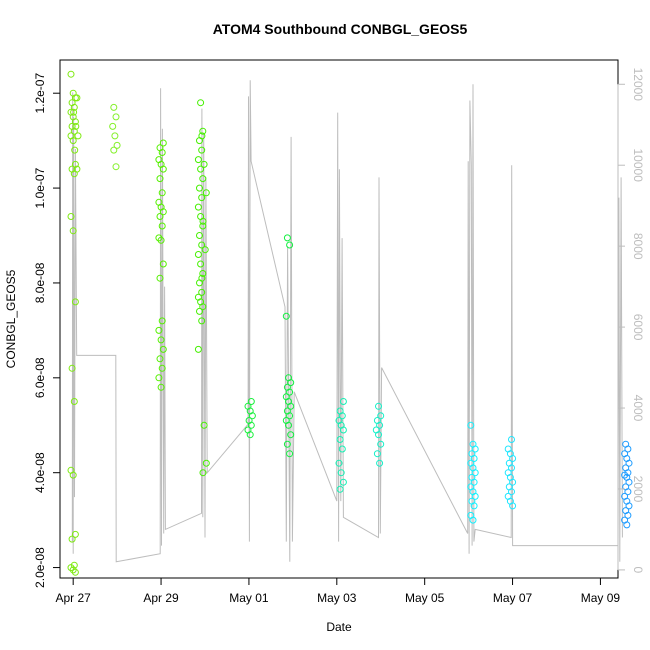  I want to click on x-tick-label: Apr 29, so click(161, 598).